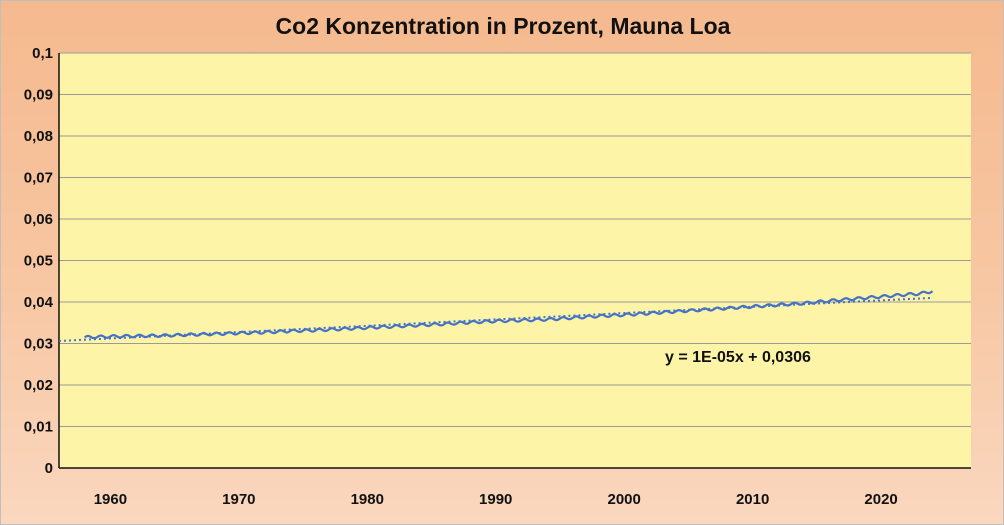 Image resolution: width=1004 pixels, height=525 pixels. I want to click on x-tick-label: 1960, so click(110, 499).